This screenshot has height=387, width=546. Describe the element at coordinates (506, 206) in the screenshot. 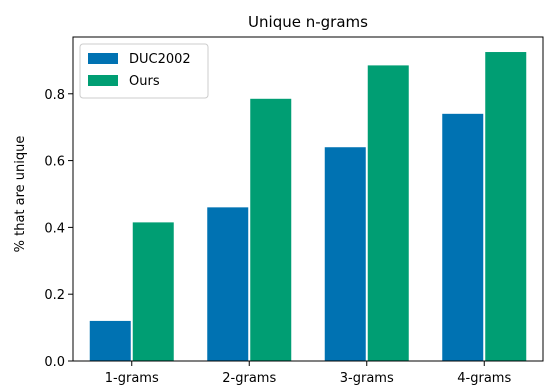

I see `bar-ours-4-grams` at that location.